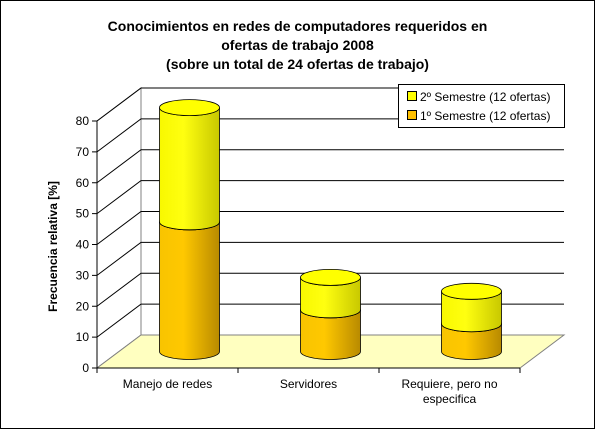 The height and width of the screenshot is (429, 595). I want to click on y-tick-label: 30, so click(83, 275).